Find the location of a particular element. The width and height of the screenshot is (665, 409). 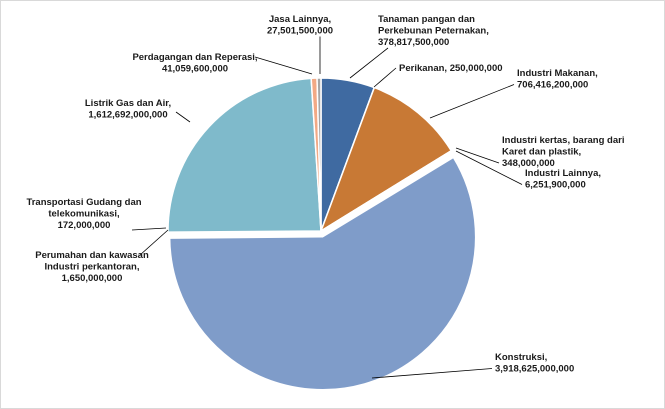

leader-line-transportasi-gudang-dan-telekomunikasi is located at coordinates (149, 229).